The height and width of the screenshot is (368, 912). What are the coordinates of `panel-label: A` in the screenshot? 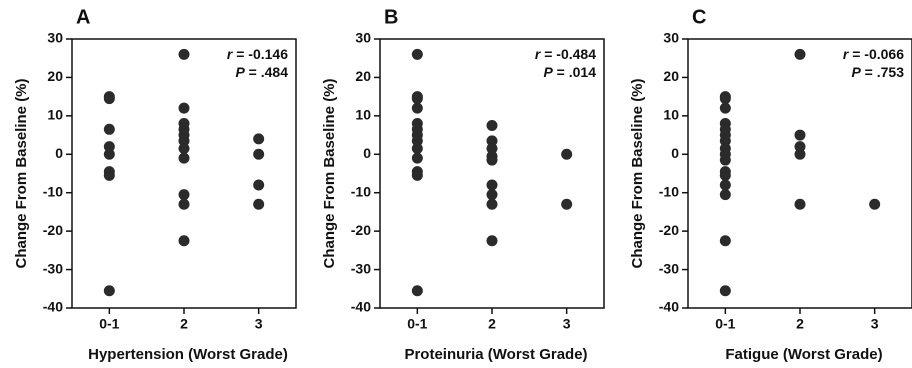 It's located at (83, 17).